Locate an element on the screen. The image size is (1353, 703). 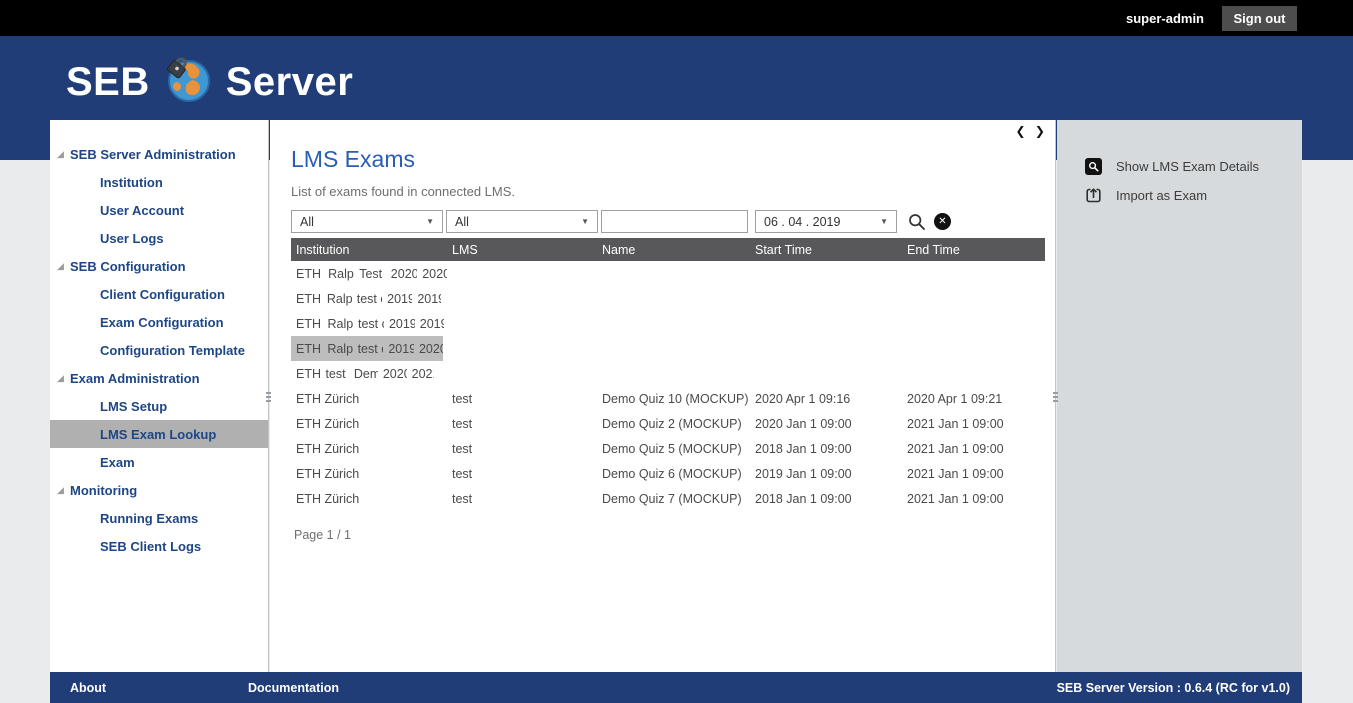
sidebar-item: ◢ LMS Exam Lookup is located at coordinates (159, 434).